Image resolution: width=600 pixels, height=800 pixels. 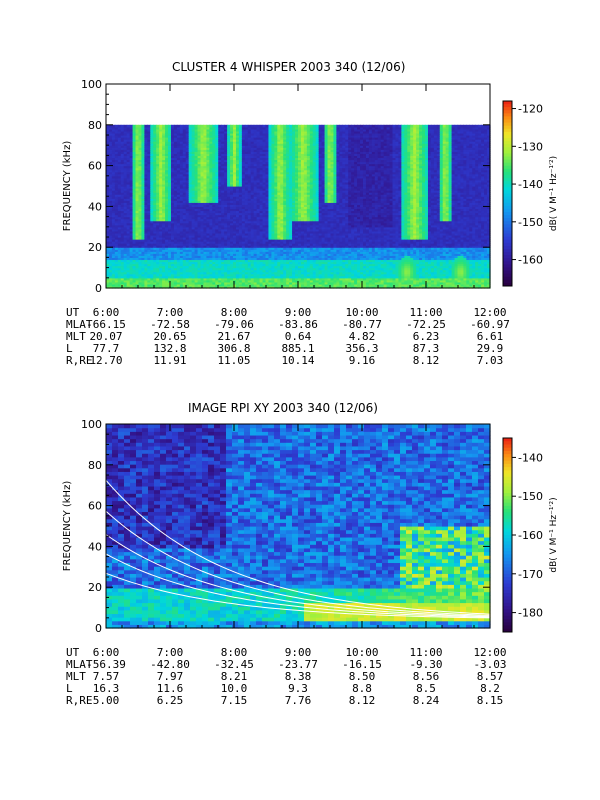 I want to click on ephemeris-cell: 11.6, so click(x=170, y=688).